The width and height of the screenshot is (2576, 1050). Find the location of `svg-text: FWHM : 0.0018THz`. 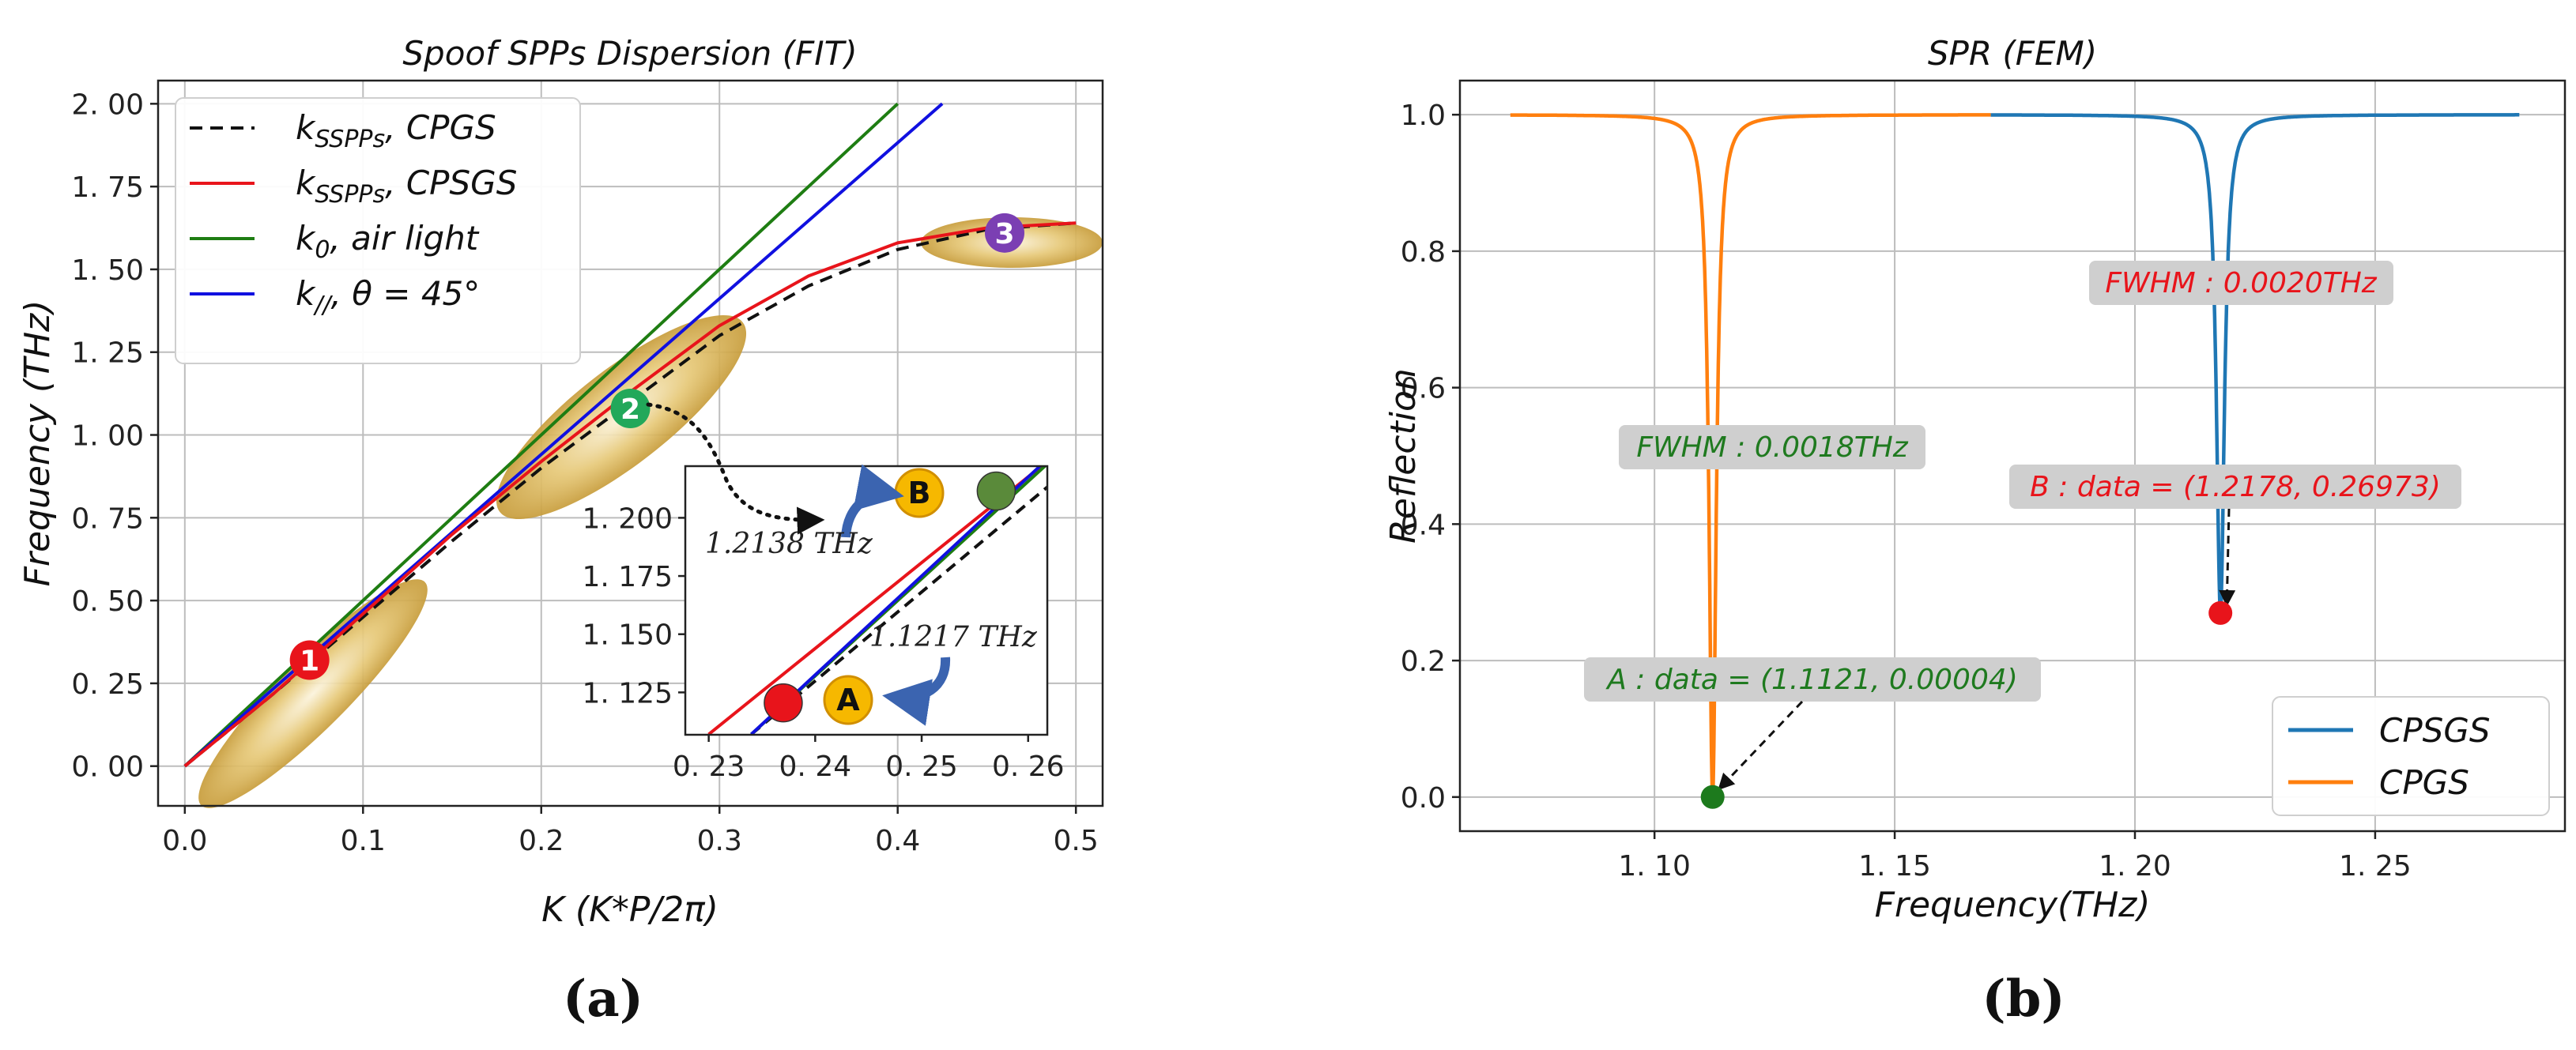

svg-text: FWHM : 0.0018THz is located at coordinates (1772, 447).